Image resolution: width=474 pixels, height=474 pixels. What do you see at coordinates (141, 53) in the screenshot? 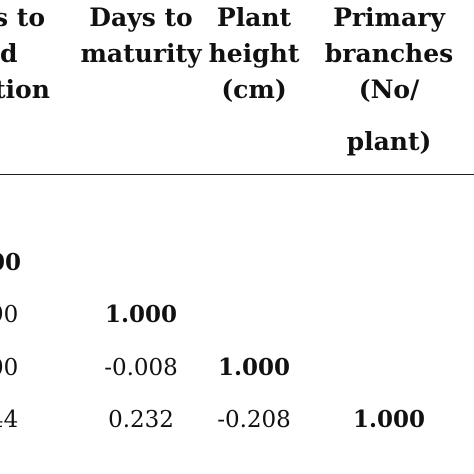
I see `header-days-to-maturity-line-2: maturity` at bounding box center [141, 53].